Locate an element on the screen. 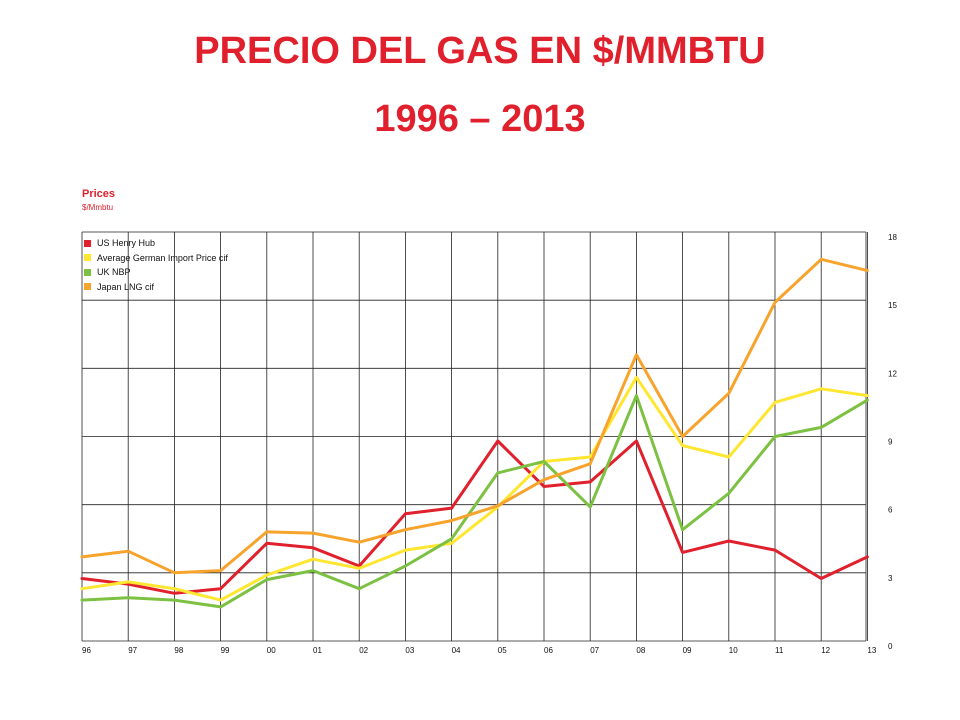  x-tick-label: 09 is located at coordinates (687, 650).